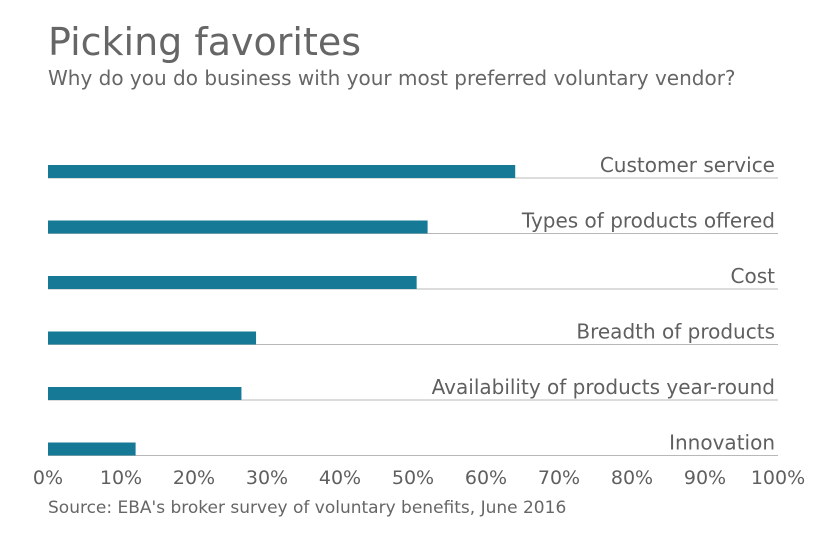 This screenshot has width=840, height=547. Describe the element at coordinates (648, 221) in the screenshot. I see `category-label: Types of products offered` at that location.